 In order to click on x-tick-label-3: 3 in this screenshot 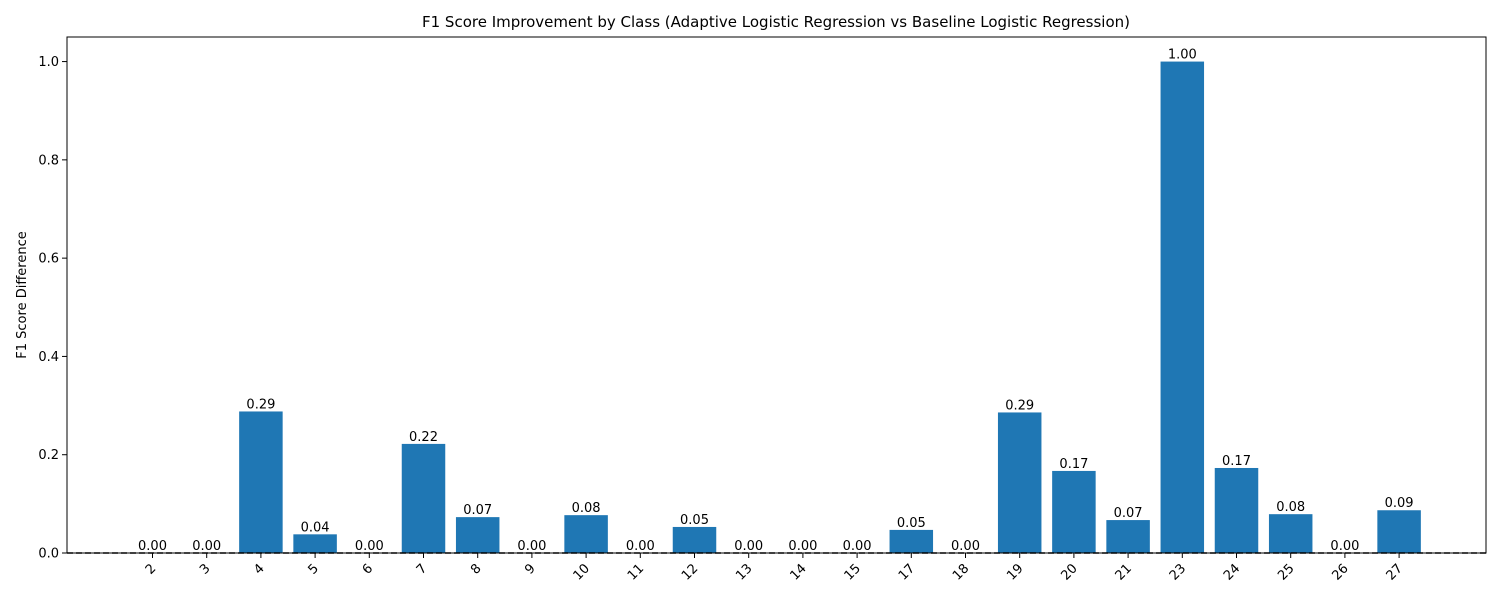, I will do `click(205, 569)`.